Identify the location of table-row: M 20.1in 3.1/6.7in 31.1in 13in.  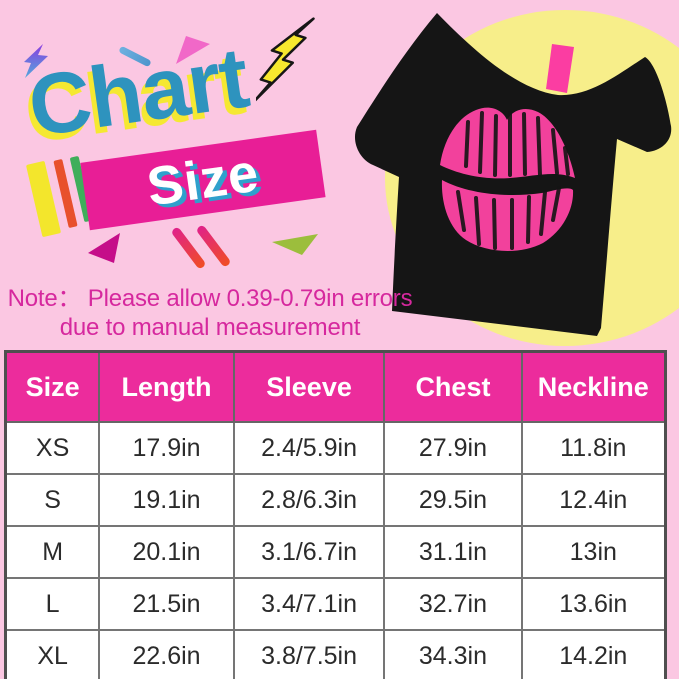
(335, 552).